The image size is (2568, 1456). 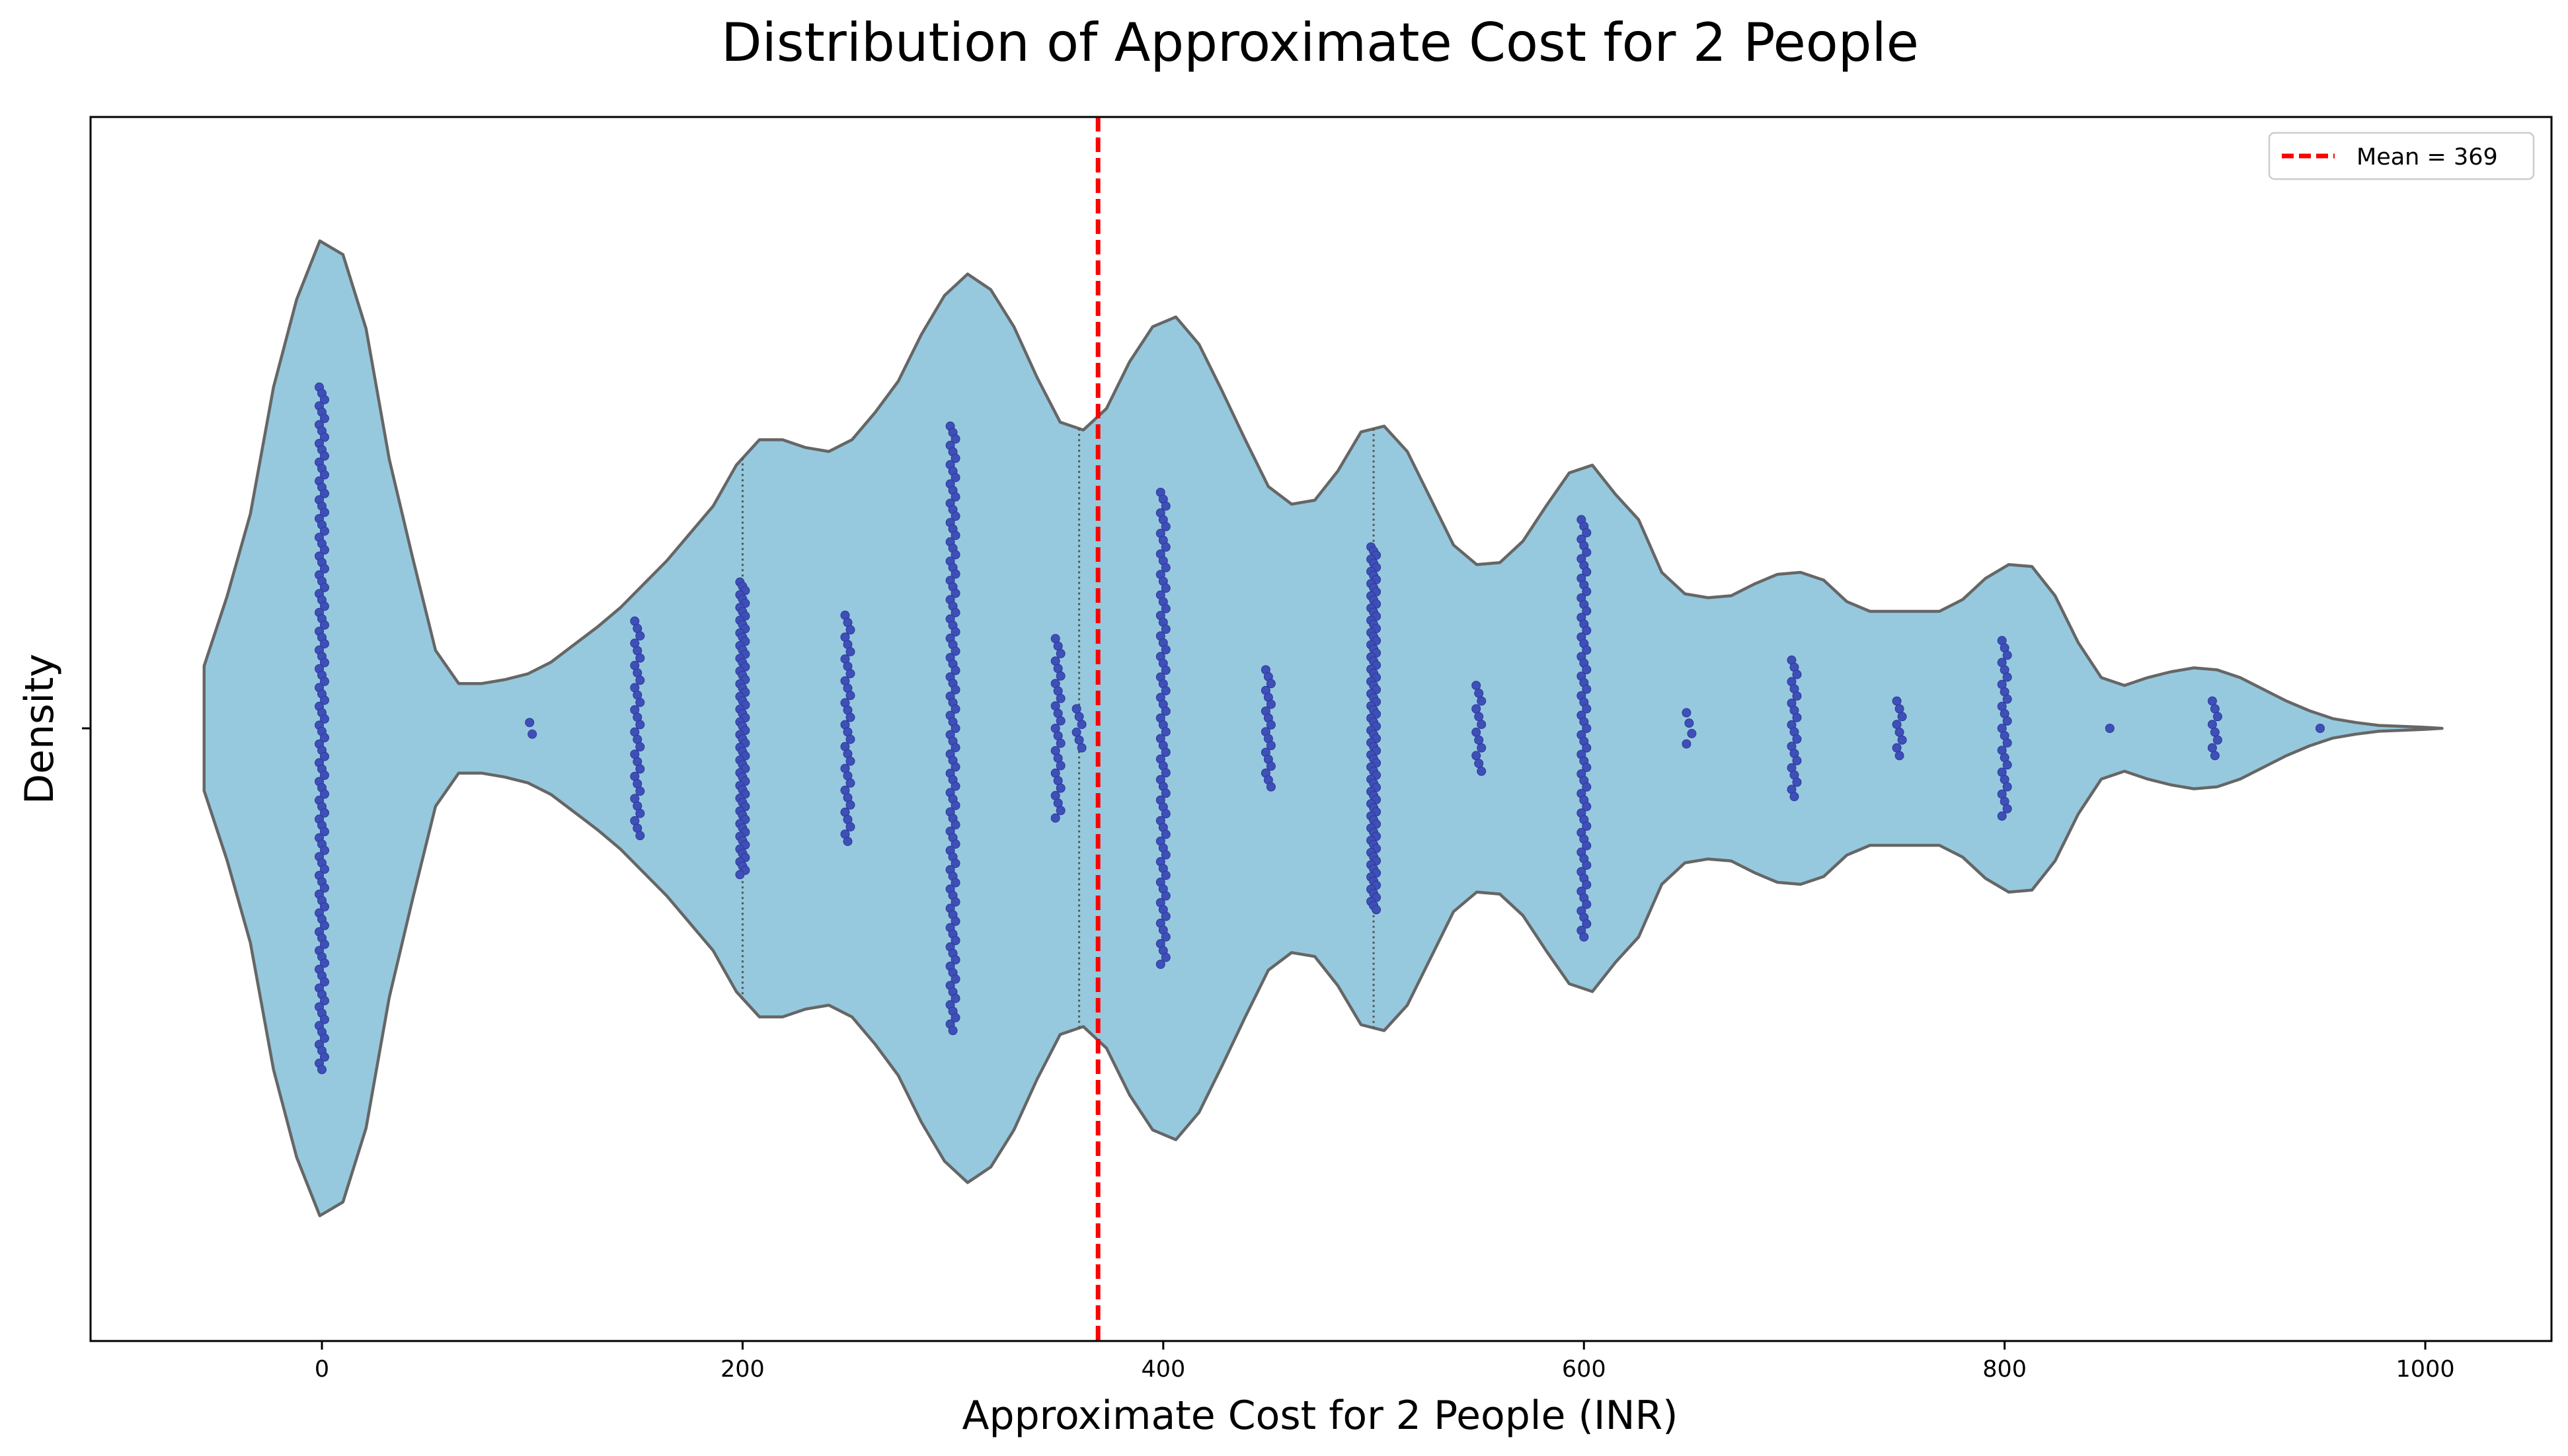 What do you see at coordinates (2004, 1369) in the screenshot?
I see `x-tick-label: 800` at bounding box center [2004, 1369].